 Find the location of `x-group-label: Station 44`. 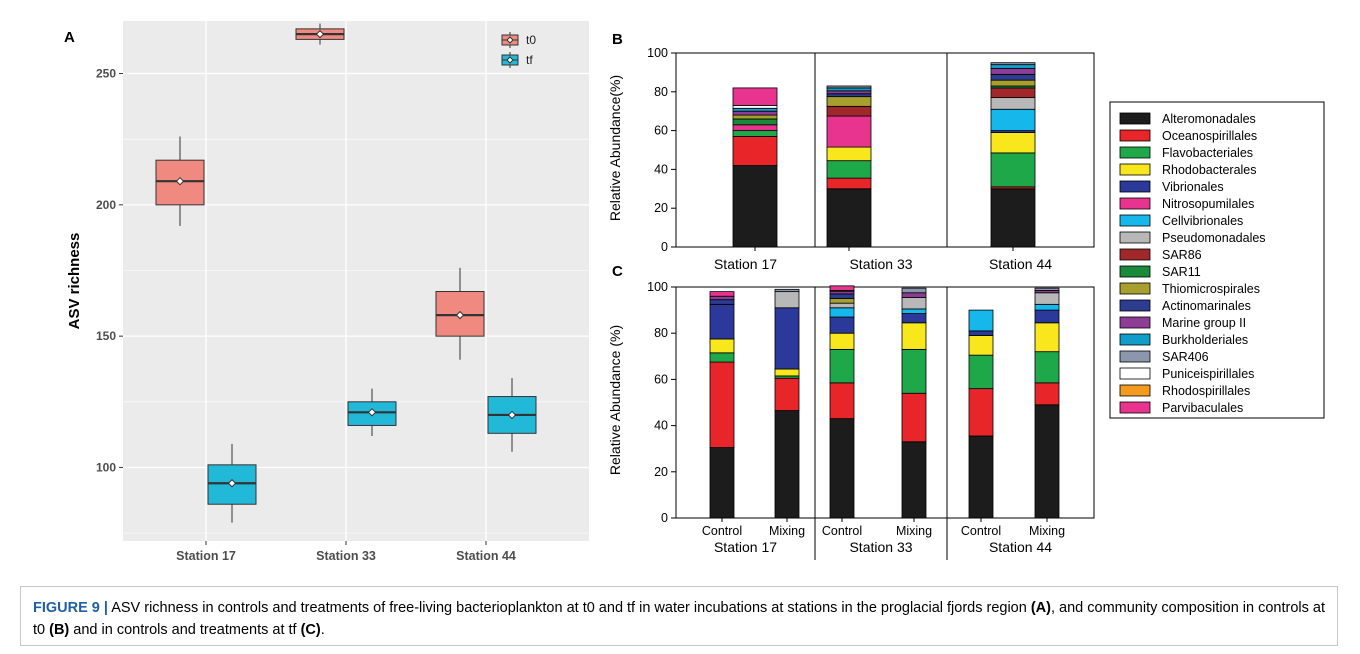

x-group-label: Station 44 is located at coordinates (1020, 264).